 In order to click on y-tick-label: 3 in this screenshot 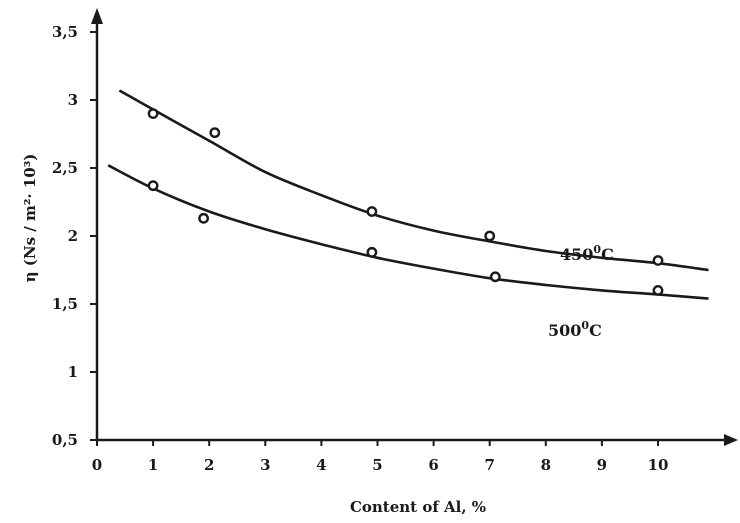, I will do `click(73, 100)`.